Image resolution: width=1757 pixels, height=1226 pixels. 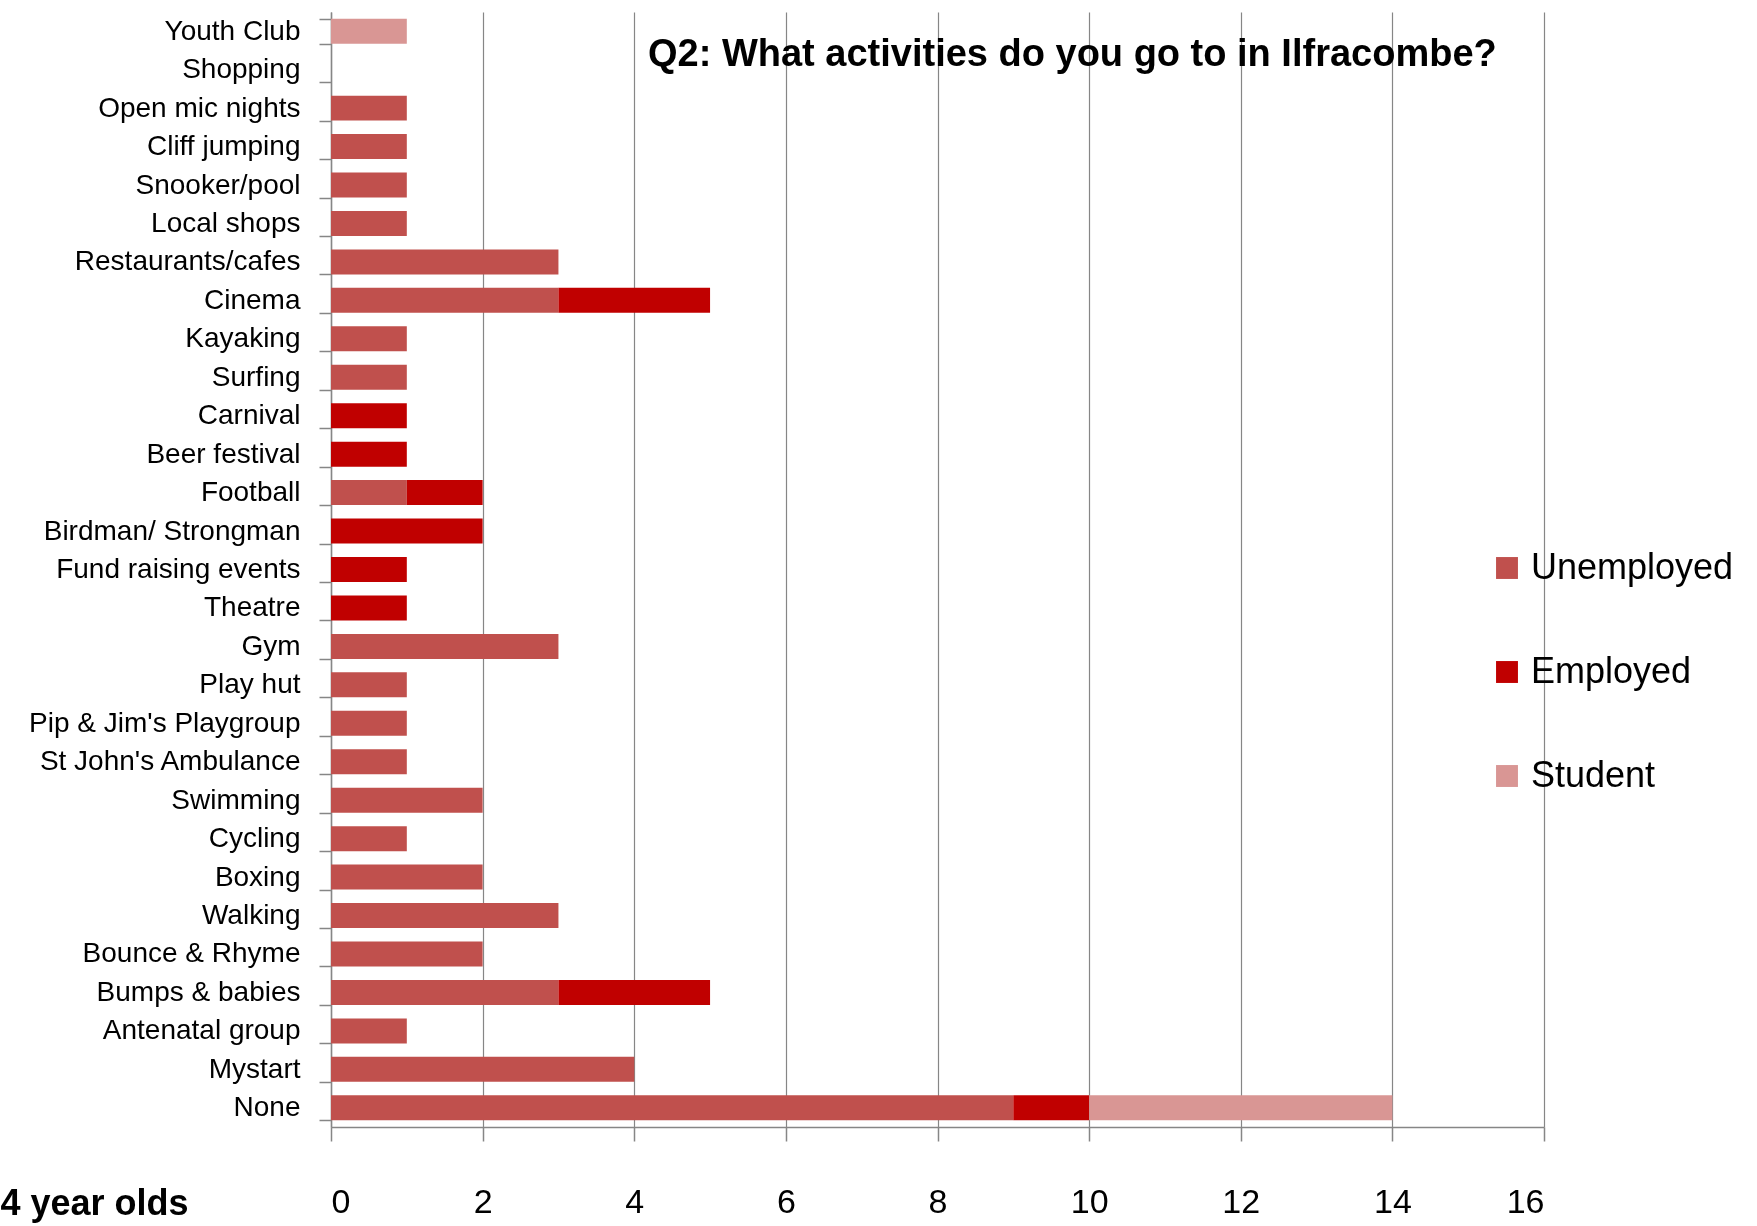 I want to click on x-tick-label: 0, so click(x=341, y=1200).